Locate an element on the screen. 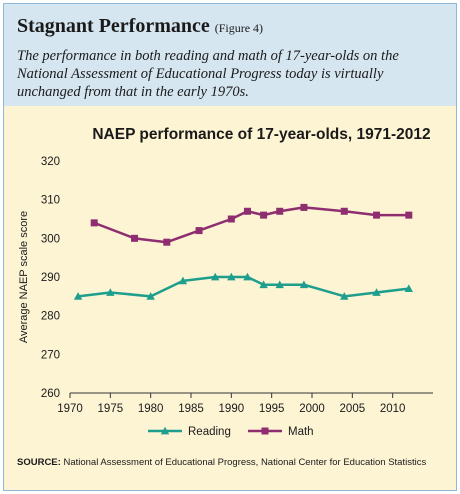  legend-marker-reading is located at coordinates (165, 430).